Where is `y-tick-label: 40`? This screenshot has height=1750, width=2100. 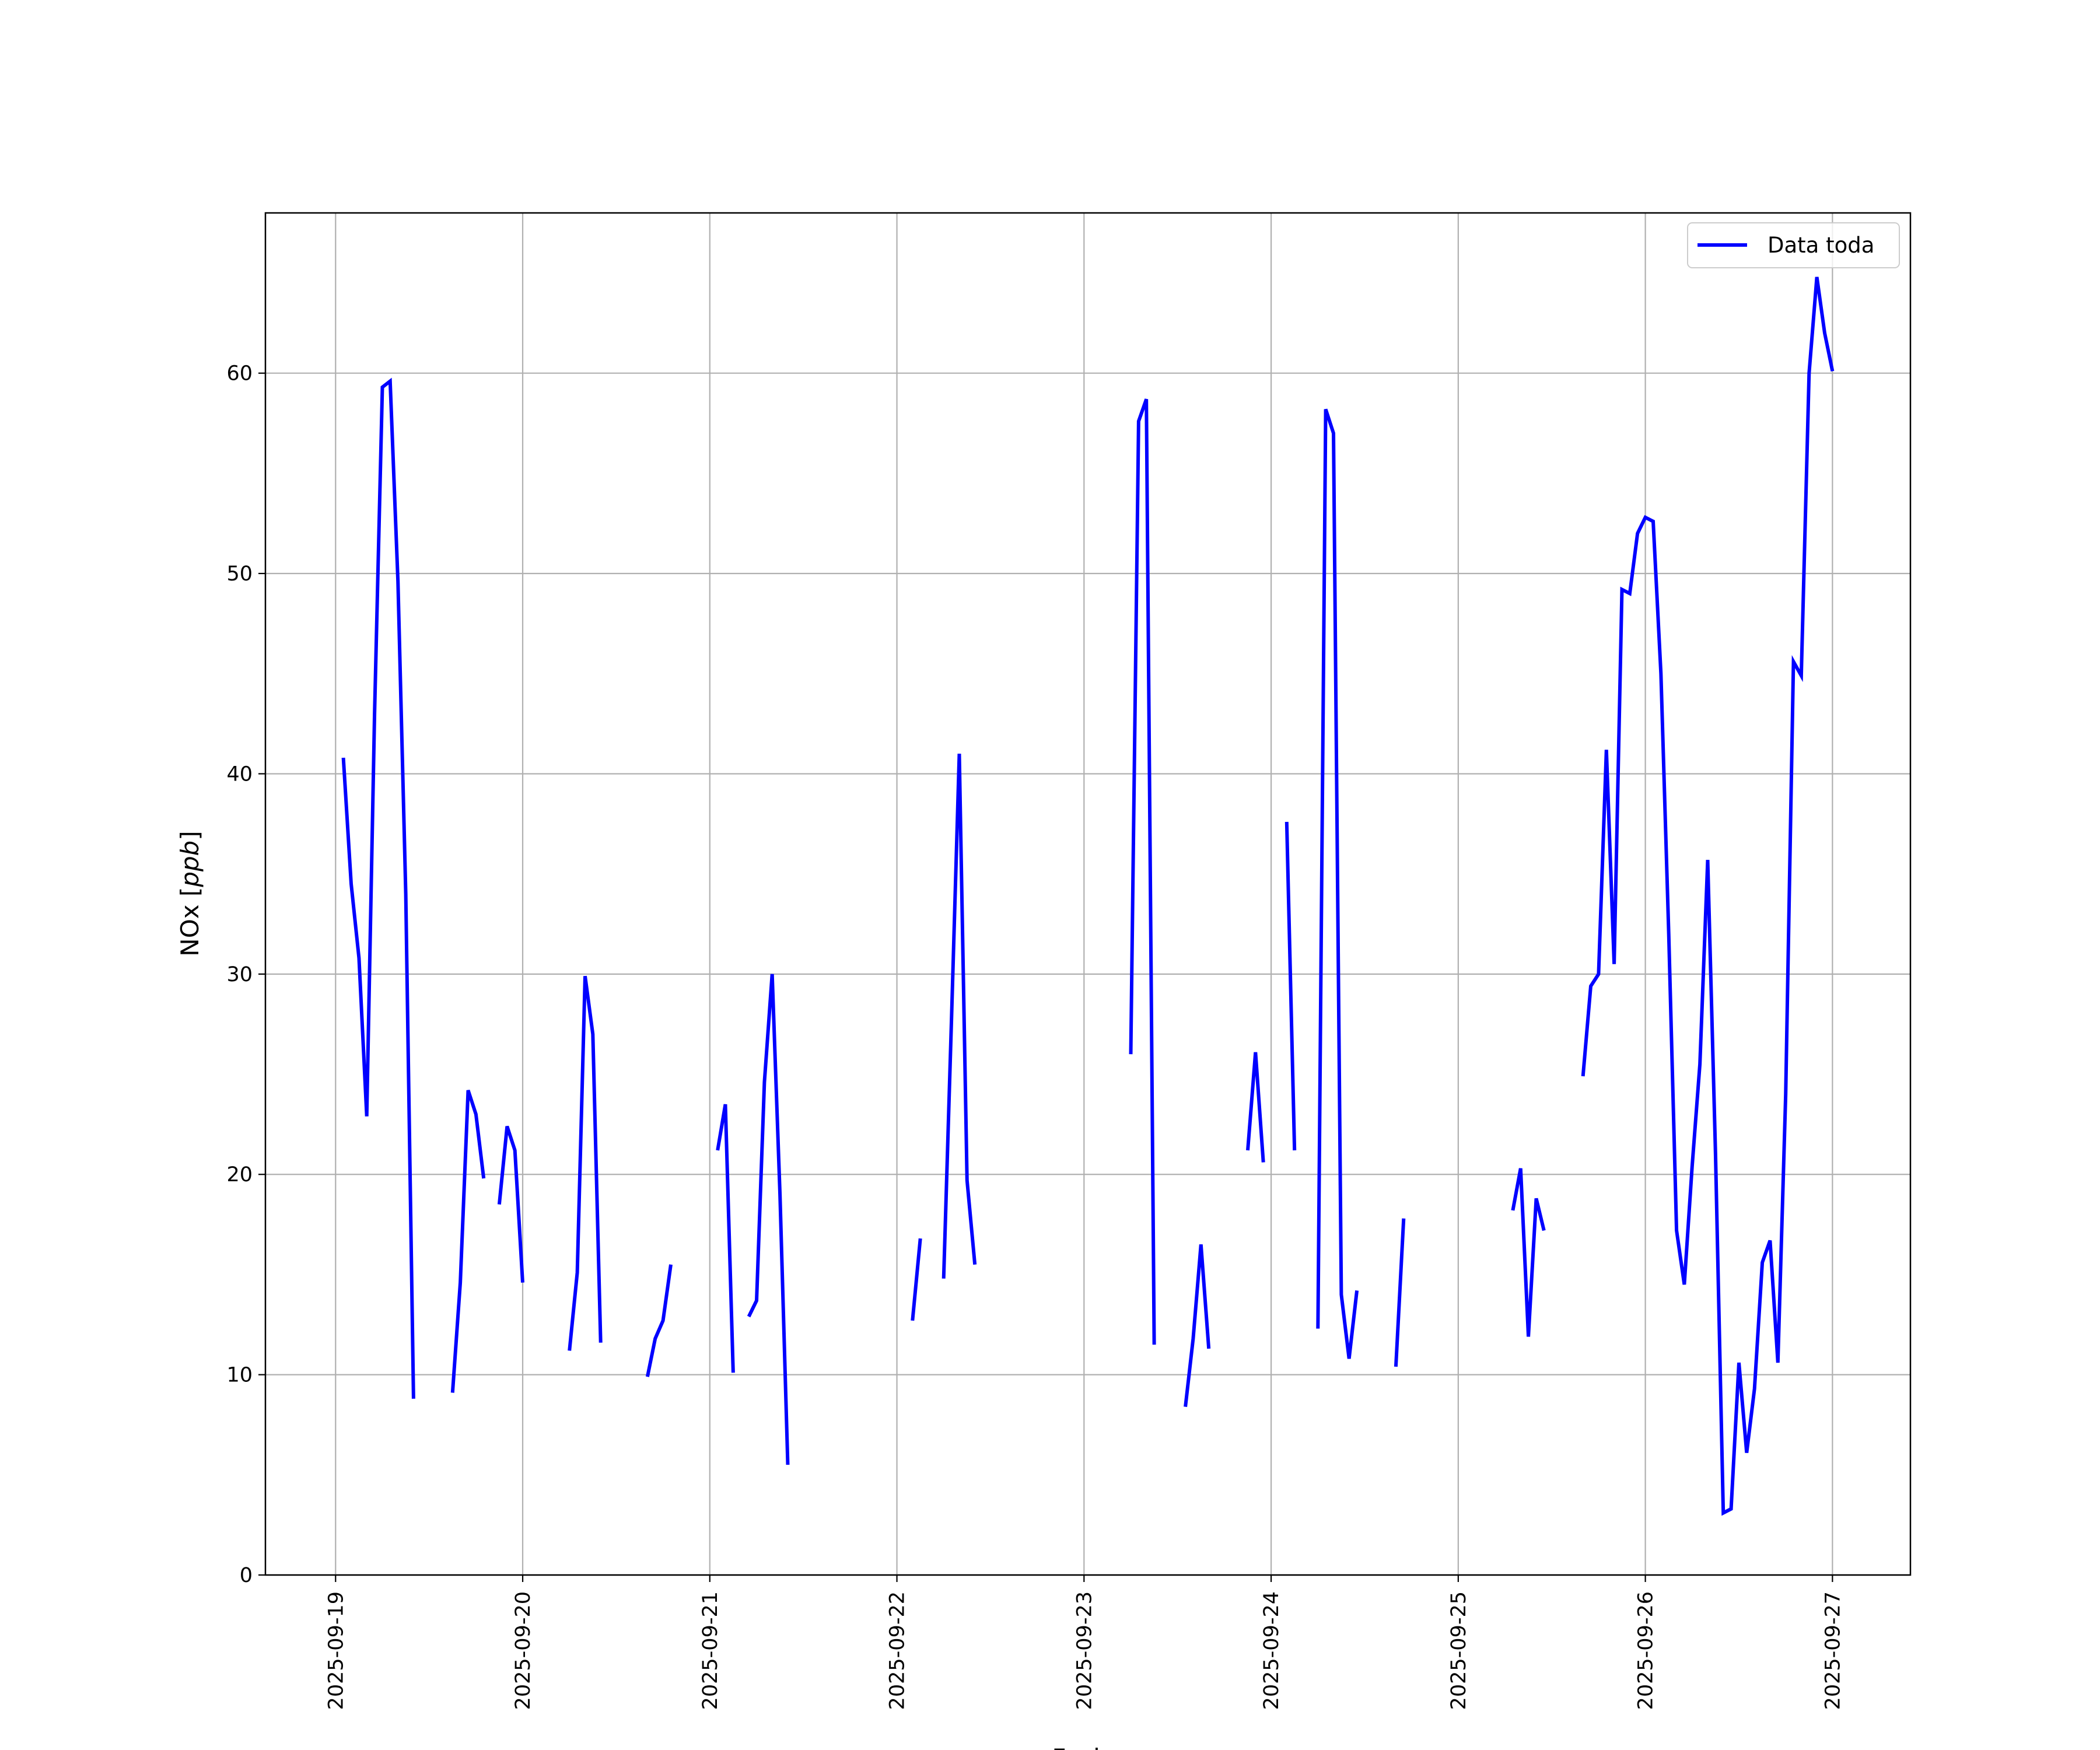
y-tick-label: 40 is located at coordinates (239, 774).